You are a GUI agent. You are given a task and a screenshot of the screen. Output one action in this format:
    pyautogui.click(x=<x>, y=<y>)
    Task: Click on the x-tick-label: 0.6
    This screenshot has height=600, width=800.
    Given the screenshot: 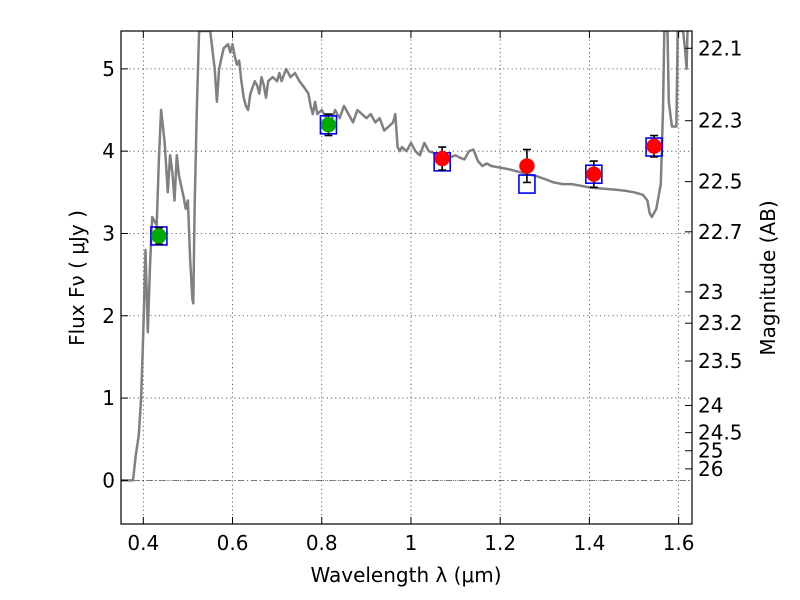 What is the action you would take?
    pyautogui.click(x=233, y=543)
    